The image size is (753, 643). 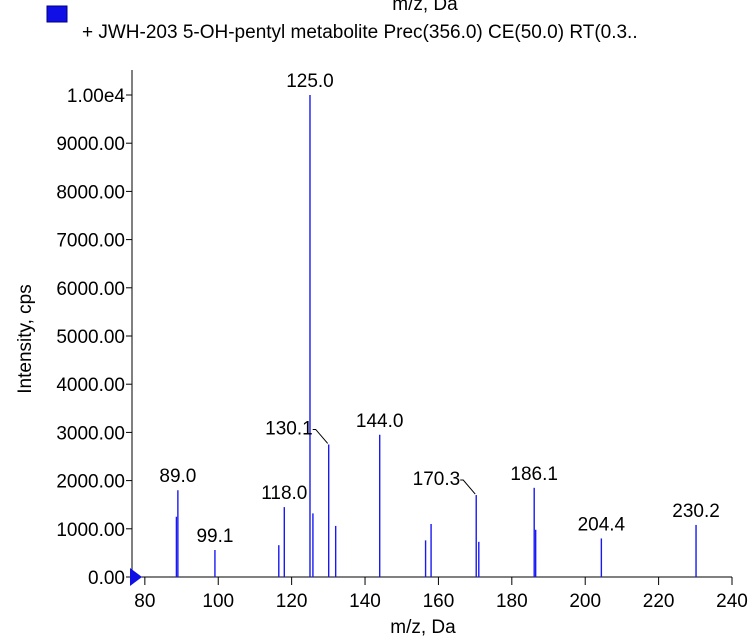 I want to click on y-tick-label: 1.00e4, so click(x=96, y=96).